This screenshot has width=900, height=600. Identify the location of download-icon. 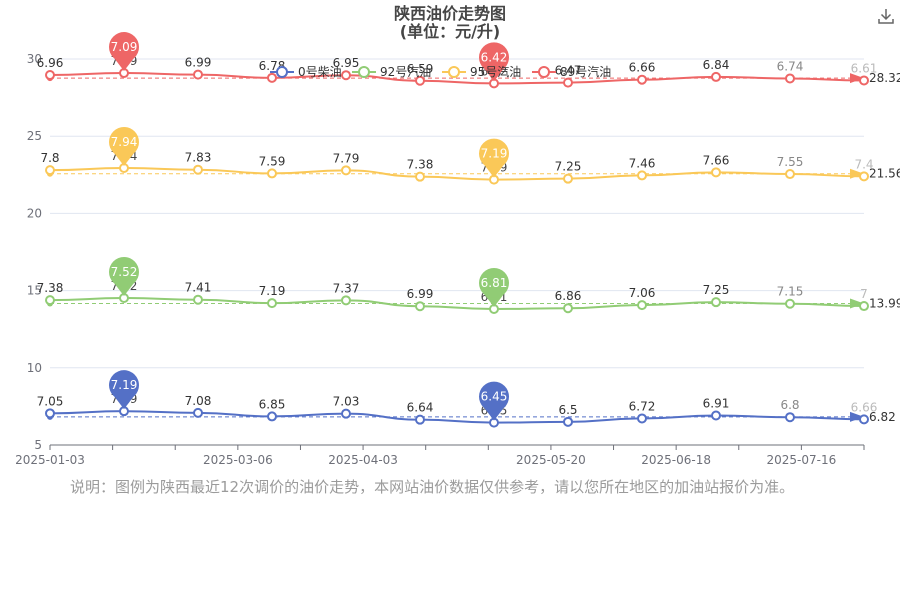
(886, 16).